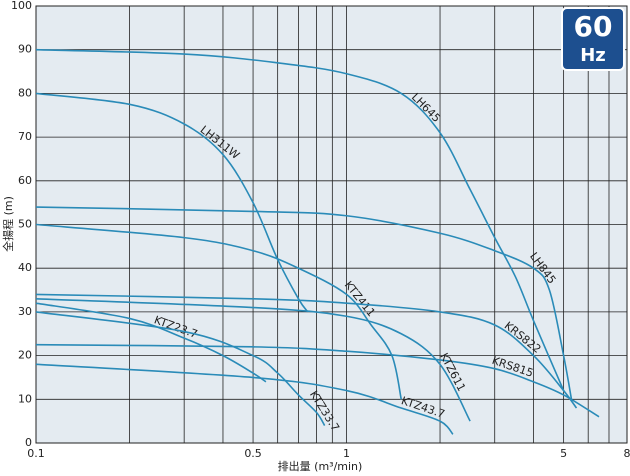 Image resolution: width=630 pixels, height=476 pixels. What do you see at coordinates (346, 453) in the screenshot?
I see `x-tick-label: 1` at bounding box center [346, 453].